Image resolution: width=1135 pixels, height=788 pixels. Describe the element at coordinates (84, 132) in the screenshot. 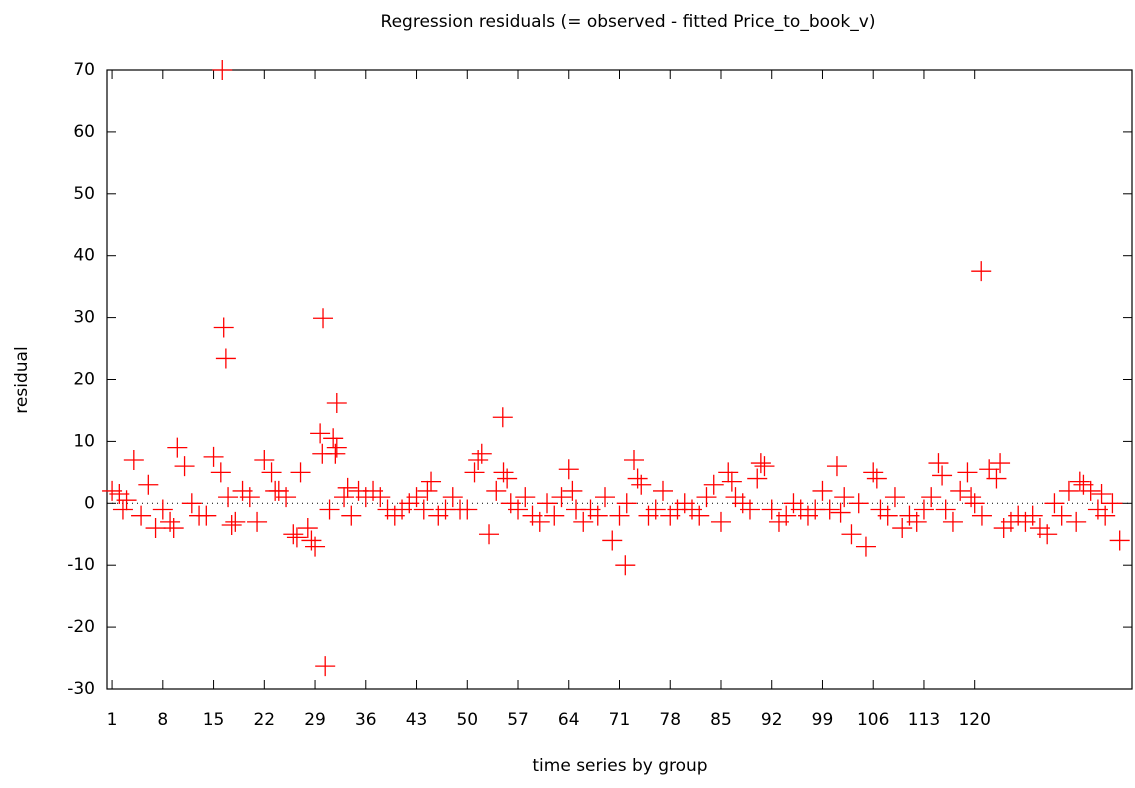

I see `y-tick-label: 60` at that location.